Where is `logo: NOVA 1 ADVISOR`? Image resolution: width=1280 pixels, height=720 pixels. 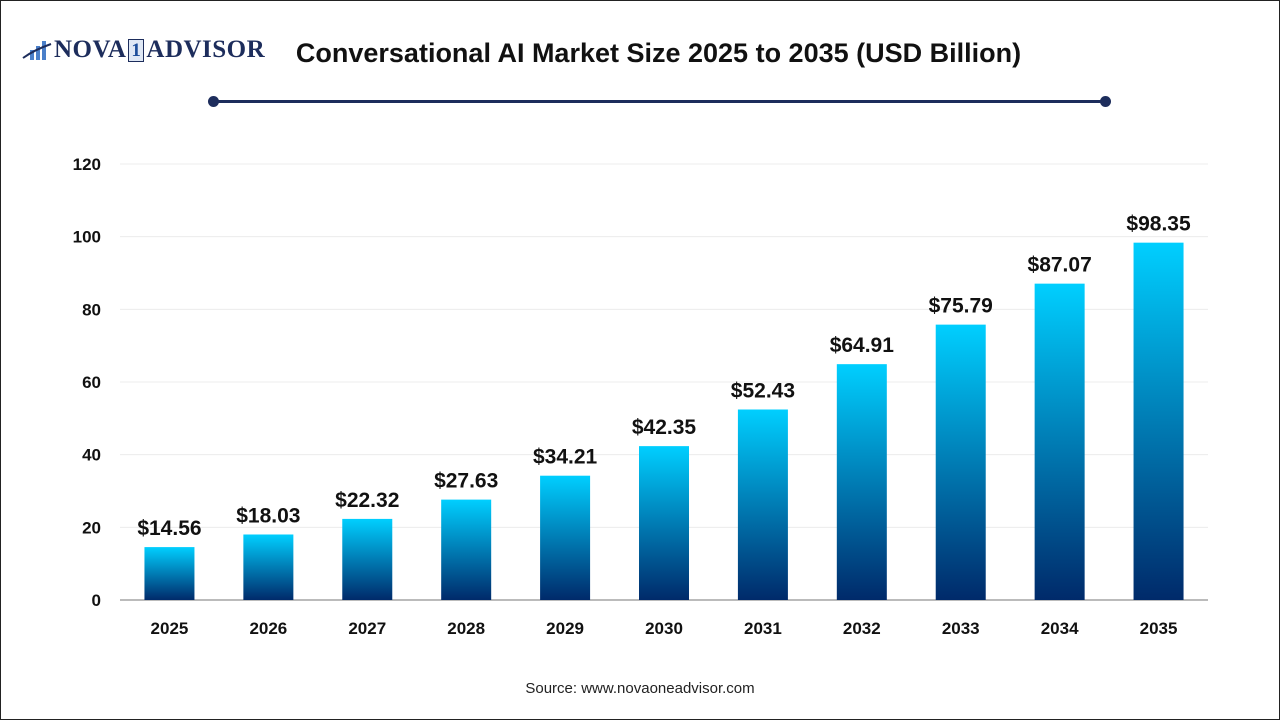
logo: NOVA 1 ADVISOR is located at coordinates (143, 50).